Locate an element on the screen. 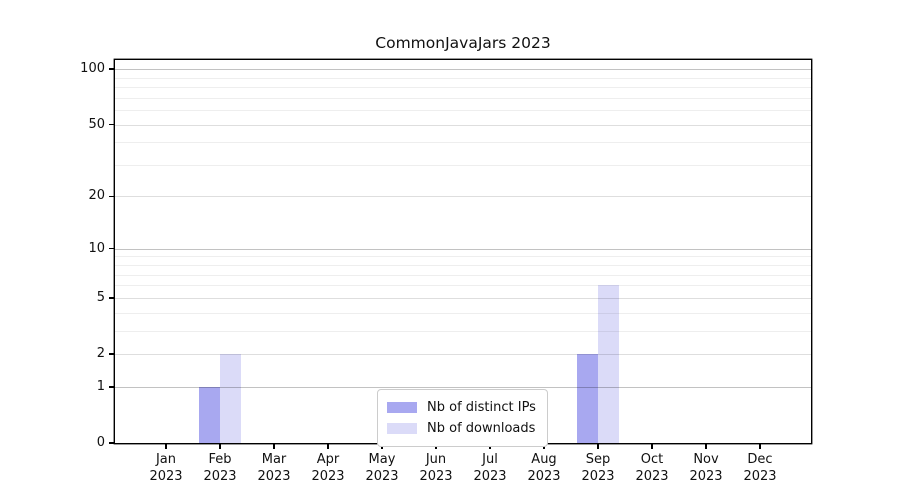 The width and height of the screenshot is (900, 500). x-tick-label: Mar 2023 is located at coordinates (274, 468).